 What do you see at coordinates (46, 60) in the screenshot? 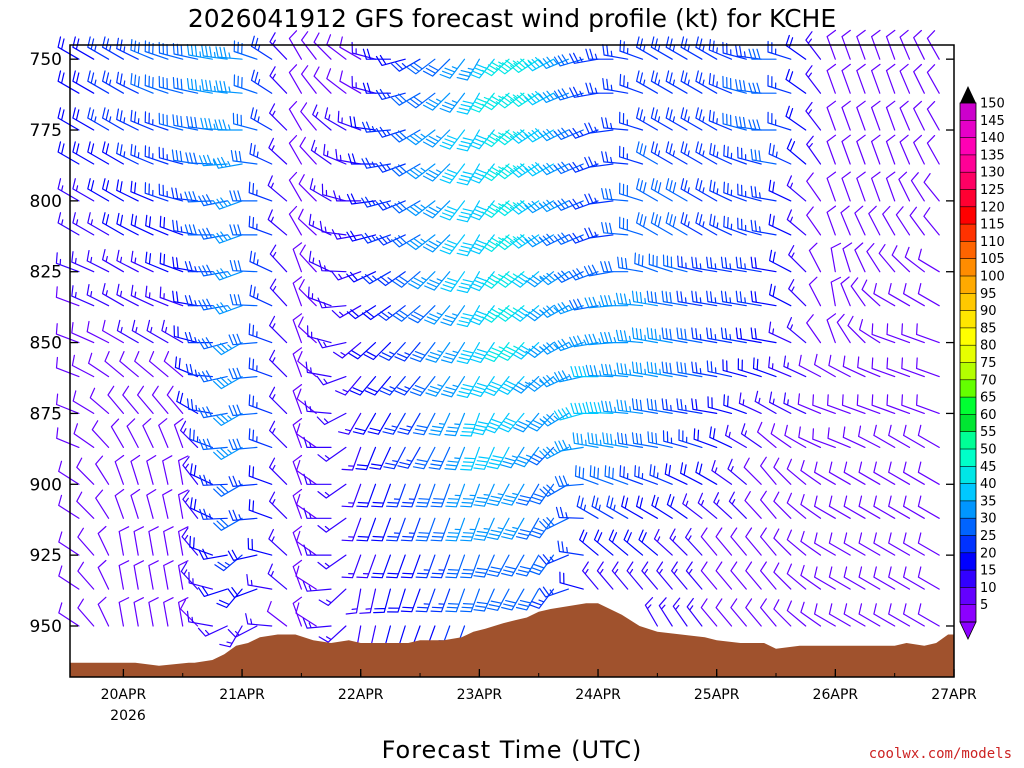
I see `y-tick-label: 750` at bounding box center [46, 60].